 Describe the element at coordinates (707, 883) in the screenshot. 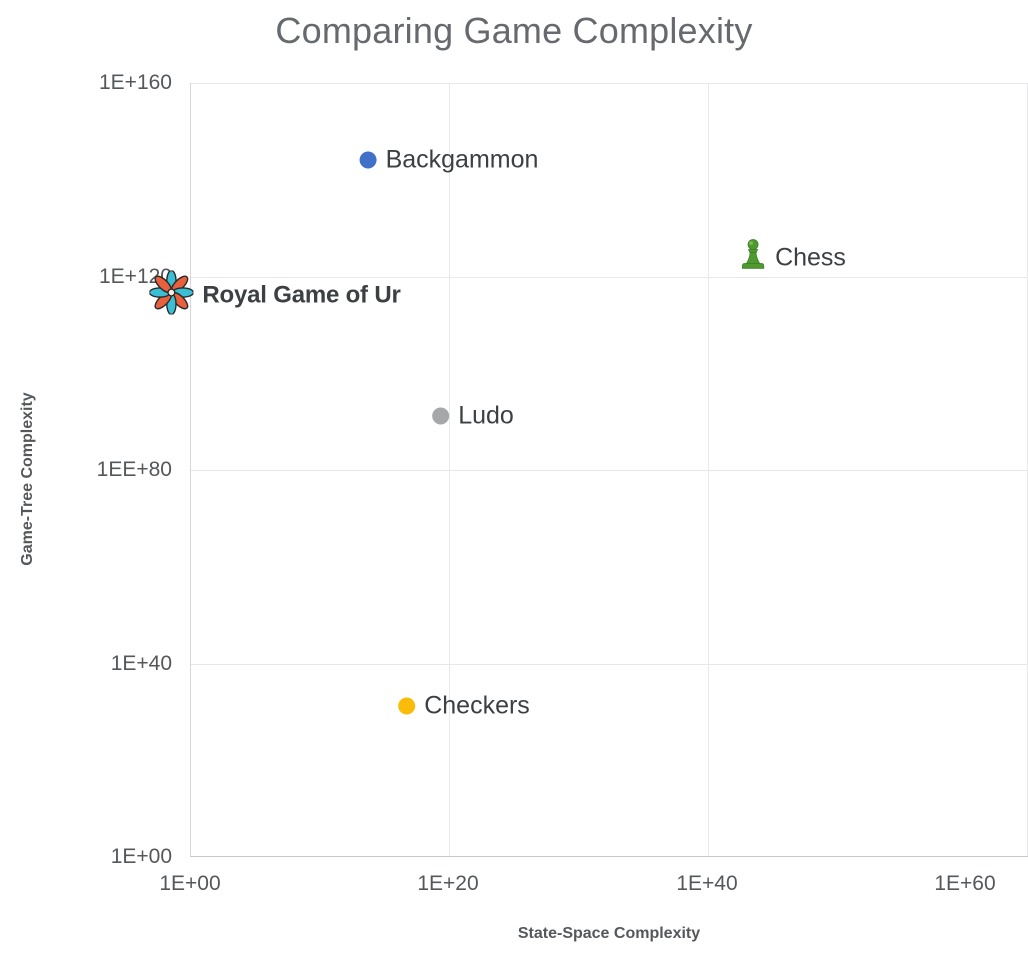

I see `x-tick-label-40: 1E+40` at that location.